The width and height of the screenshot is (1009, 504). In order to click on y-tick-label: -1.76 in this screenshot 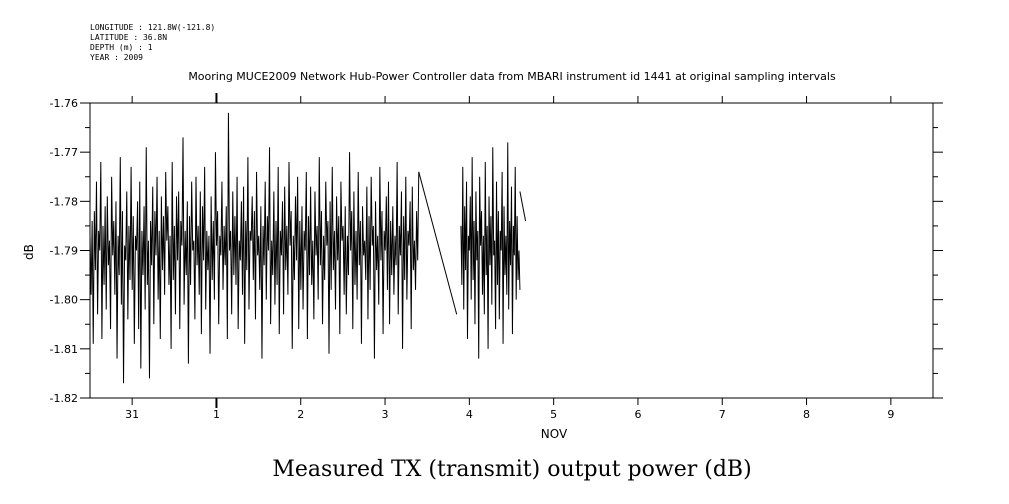, I will do `click(64, 103)`.